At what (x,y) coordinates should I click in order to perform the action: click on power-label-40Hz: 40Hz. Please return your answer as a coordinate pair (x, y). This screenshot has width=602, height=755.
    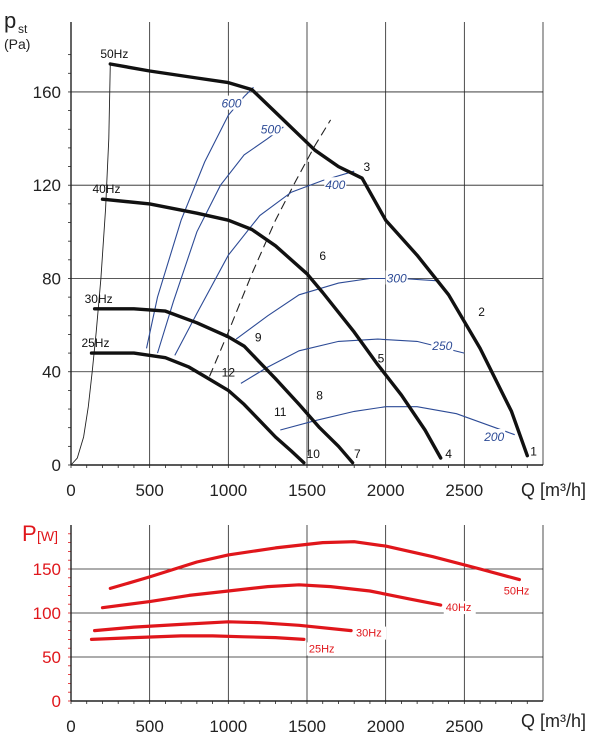
    Looking at the image, I should click on (459, 608).